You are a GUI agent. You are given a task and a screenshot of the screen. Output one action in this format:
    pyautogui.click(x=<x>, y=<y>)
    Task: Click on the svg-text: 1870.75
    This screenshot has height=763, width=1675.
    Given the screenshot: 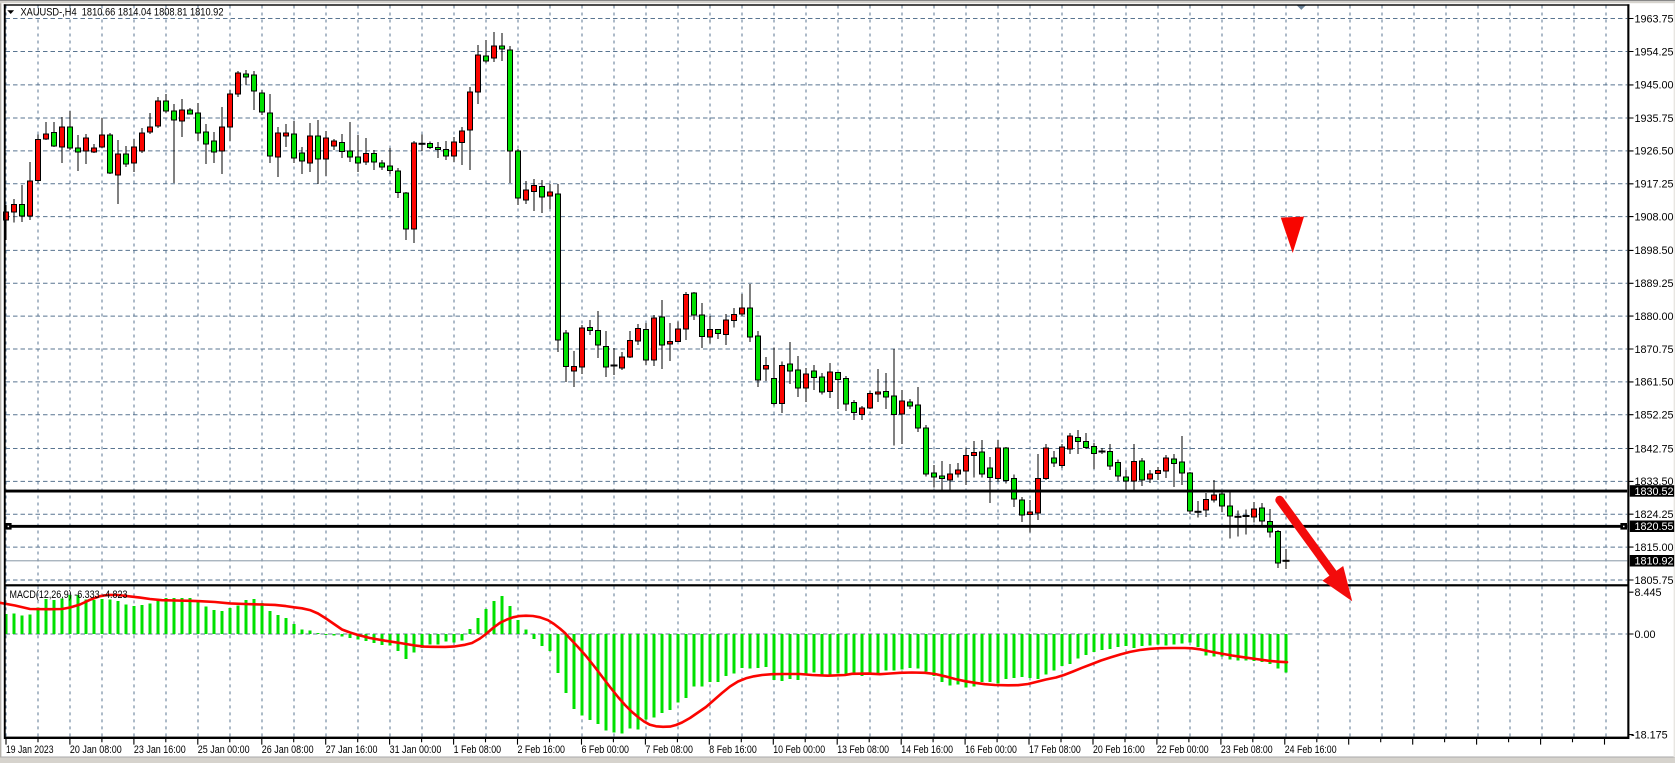 What is the action you would take?
    pyautogui.click(x=1654, y=350)
    